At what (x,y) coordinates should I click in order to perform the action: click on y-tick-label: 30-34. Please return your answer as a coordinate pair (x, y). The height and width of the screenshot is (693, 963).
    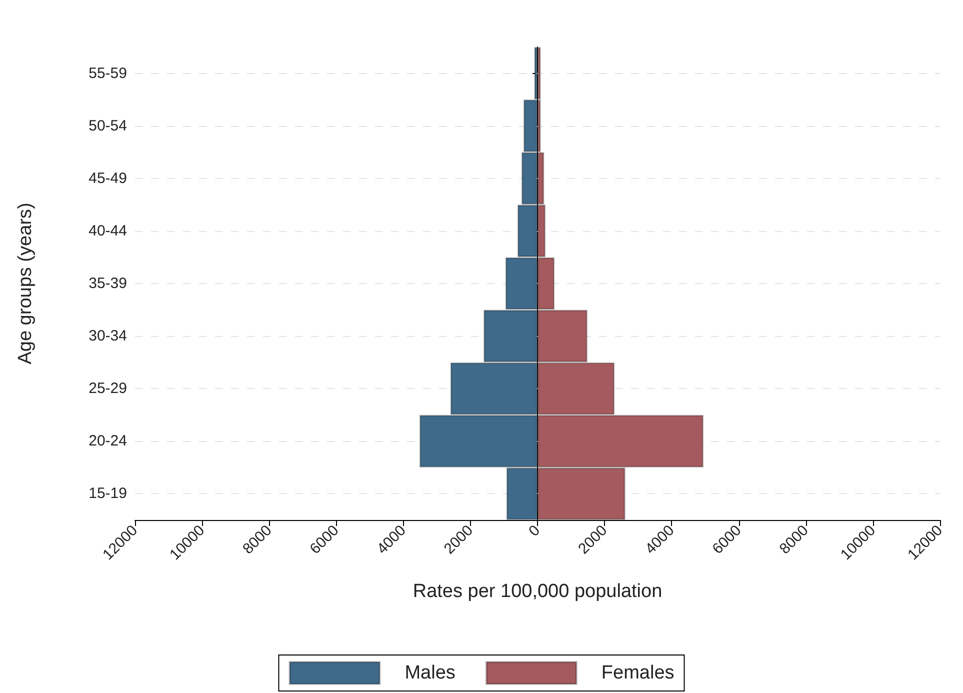
    Looking at the image, I should click on (107, 336).